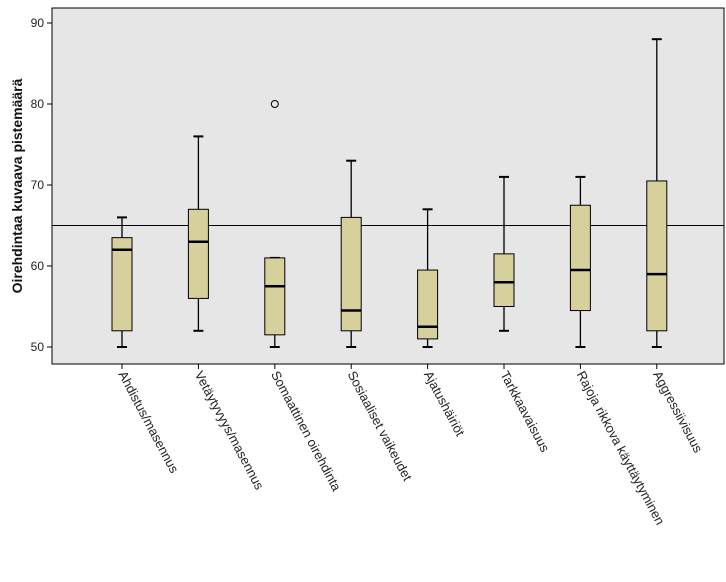 Image resolution: width=726 pixels, height=582 pixels. I want to click on x-tick-label: Aggressiivisuus, so click(678, 411).